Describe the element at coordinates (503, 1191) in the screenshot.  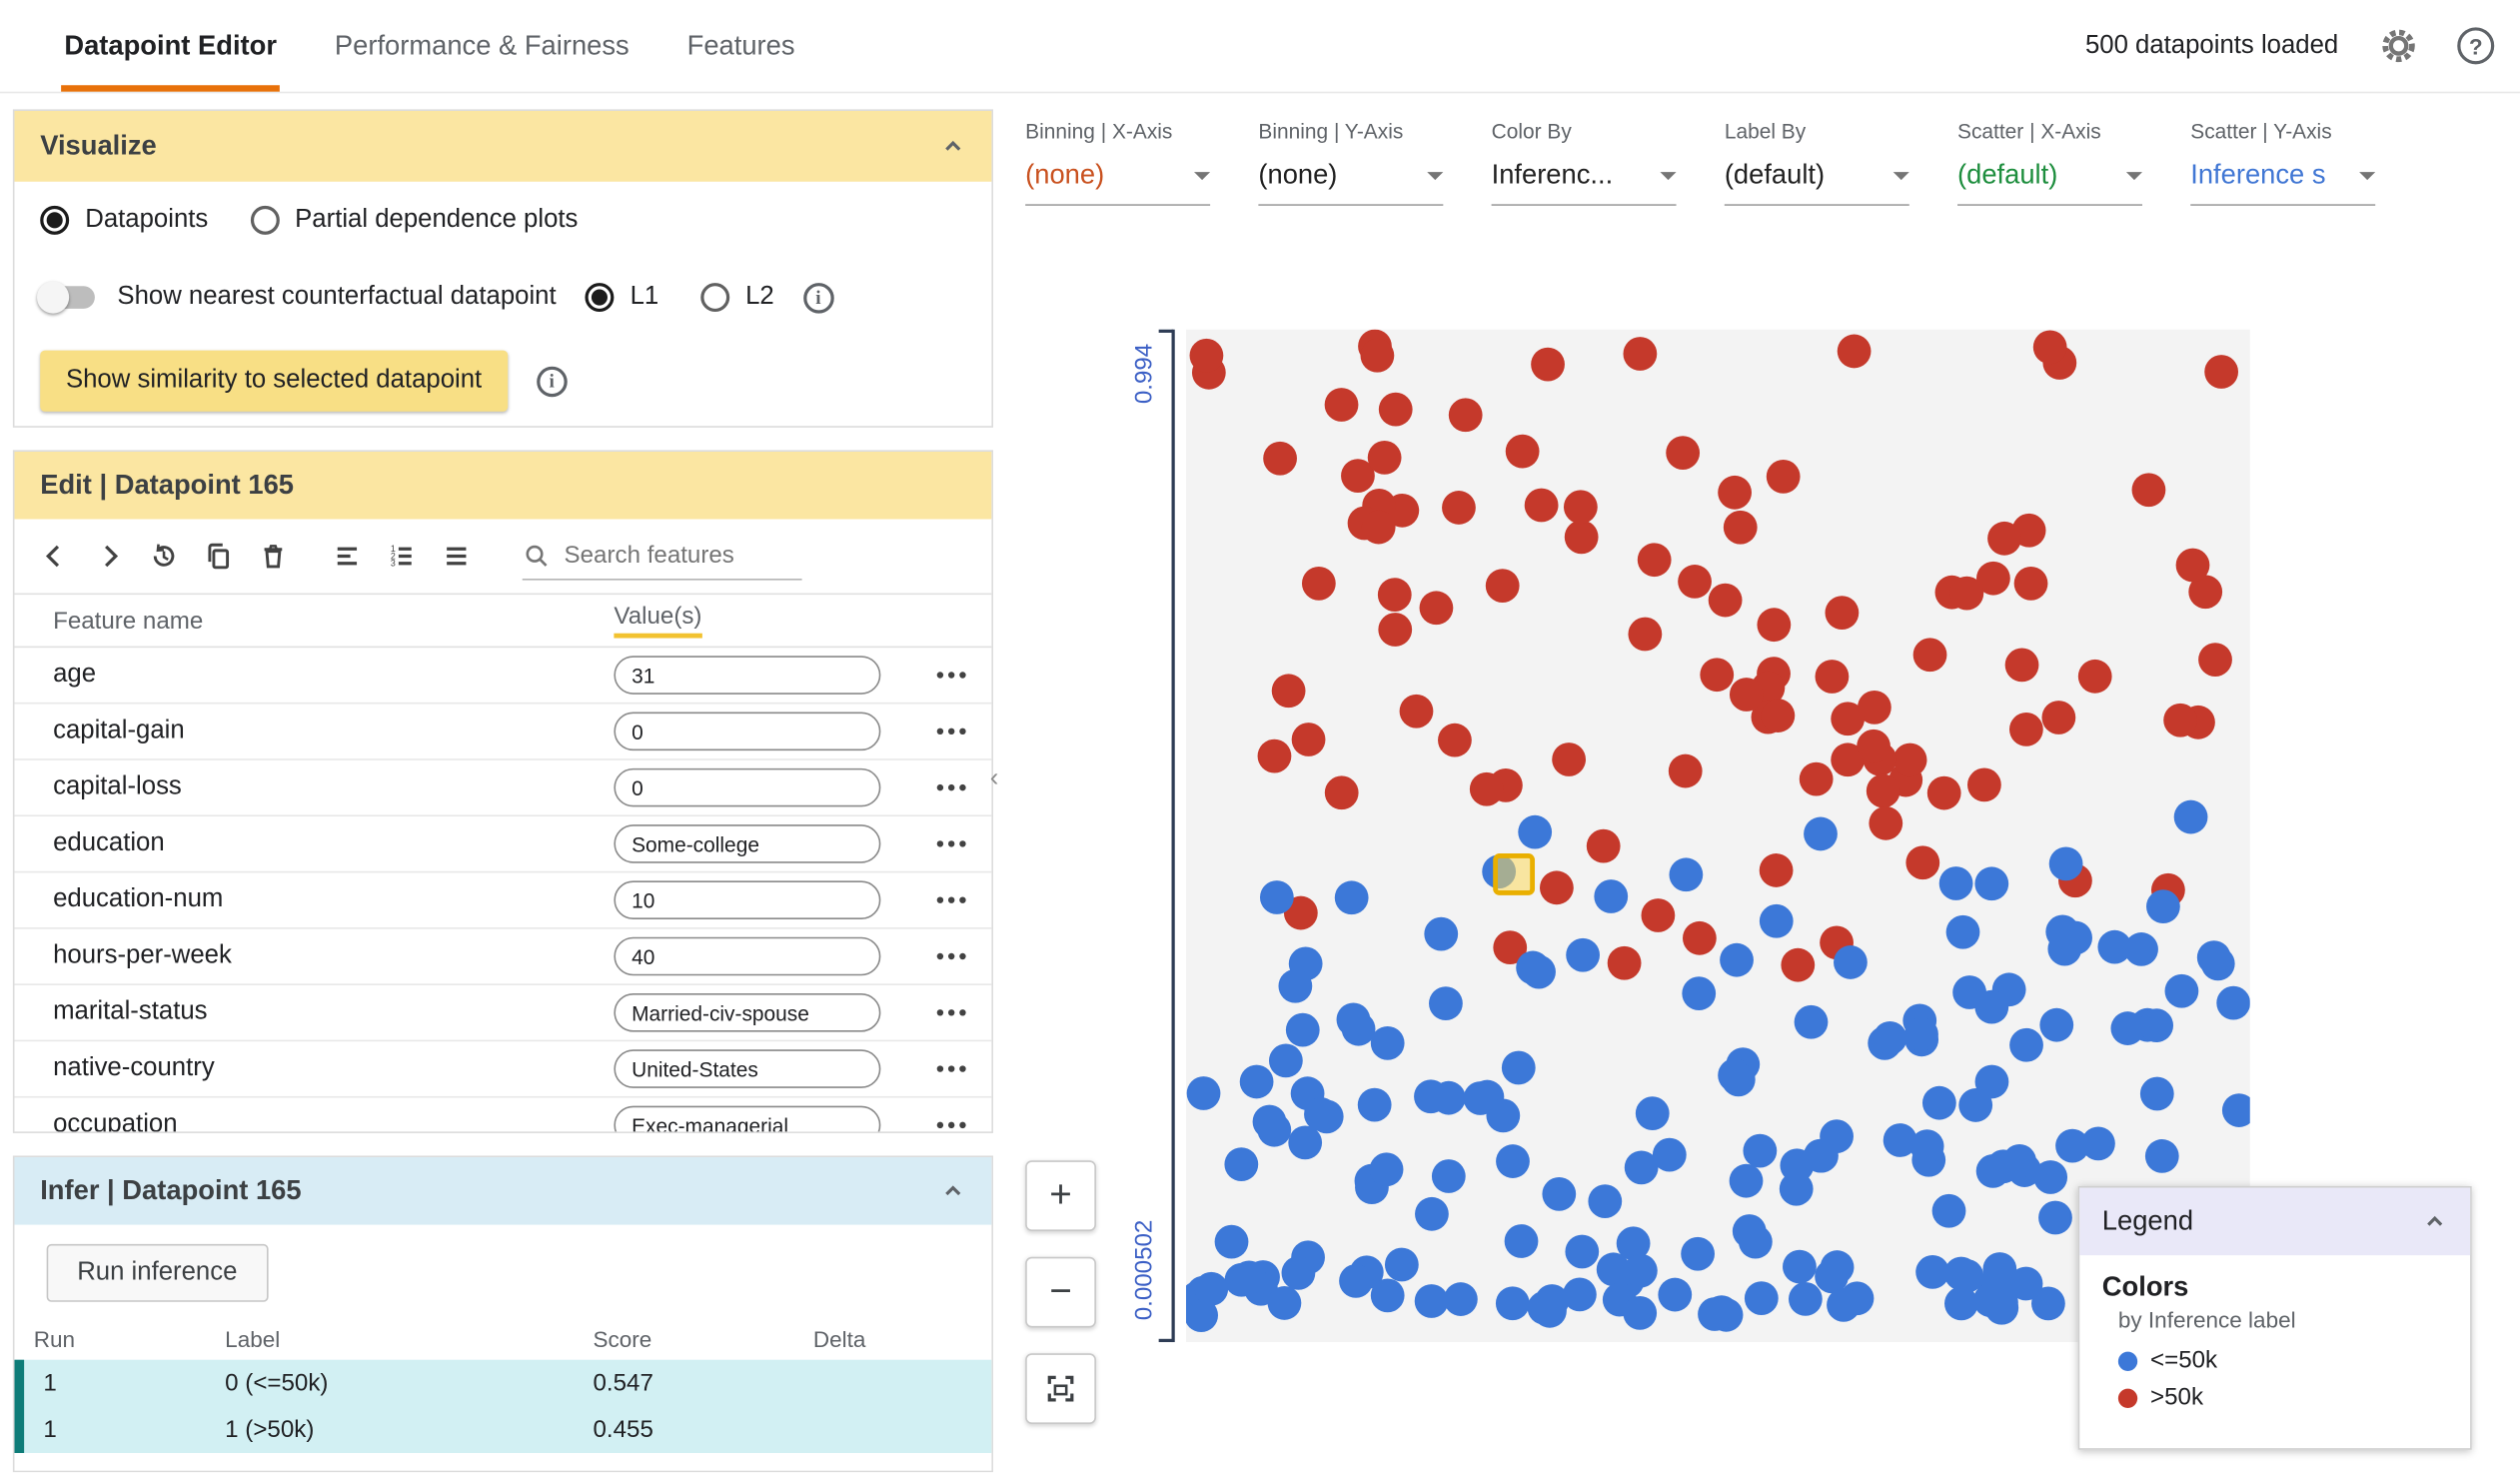
I see `infer-panel-header: Infer | Datapoint 165` at that location.